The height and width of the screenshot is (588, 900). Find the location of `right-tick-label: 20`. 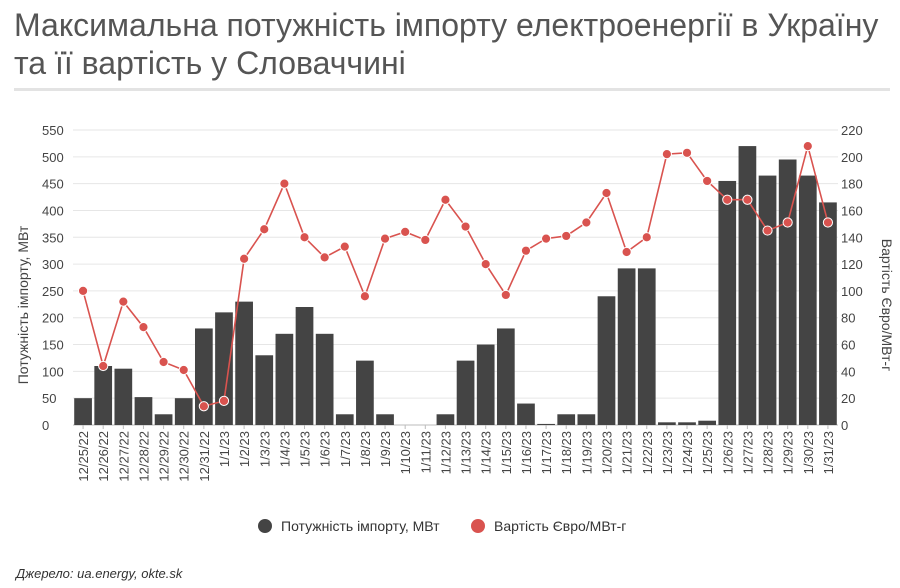

right-tick-label: 20 is located at coordinates (848, 398).